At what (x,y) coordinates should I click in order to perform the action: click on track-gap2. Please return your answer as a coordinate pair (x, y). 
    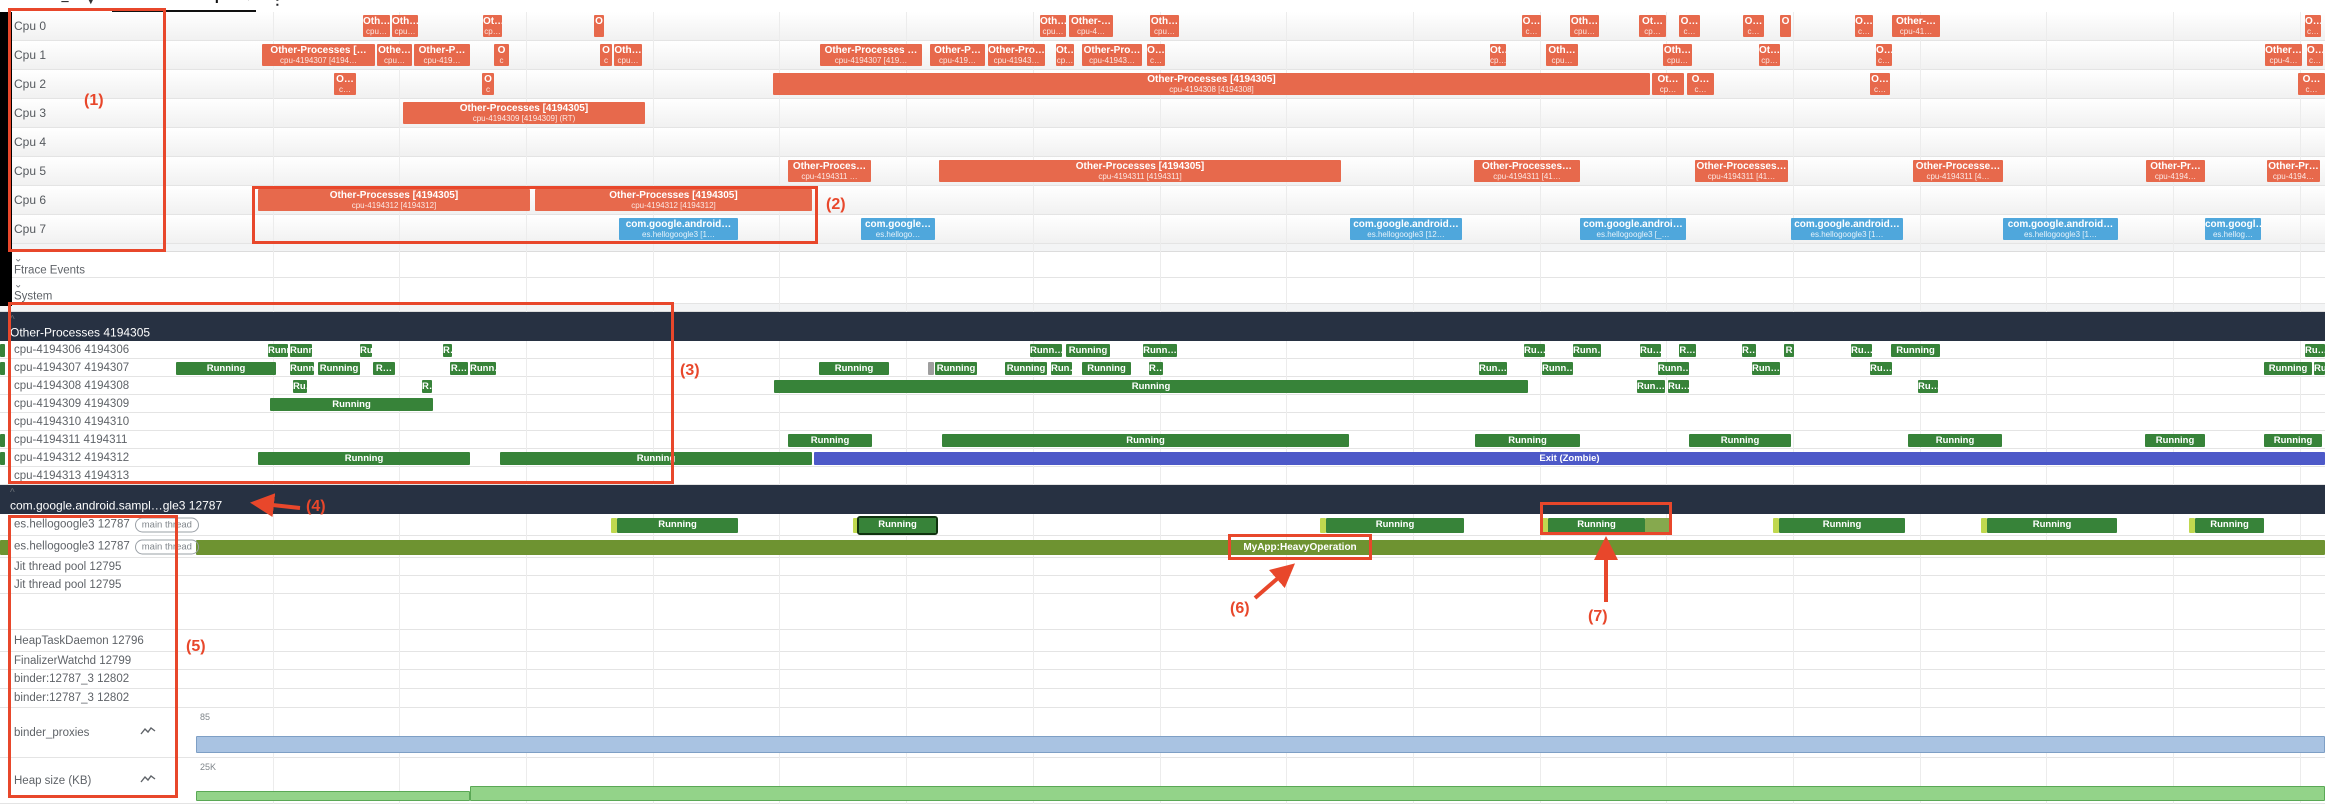
    Looking at the image, I should click on (1162, 308).